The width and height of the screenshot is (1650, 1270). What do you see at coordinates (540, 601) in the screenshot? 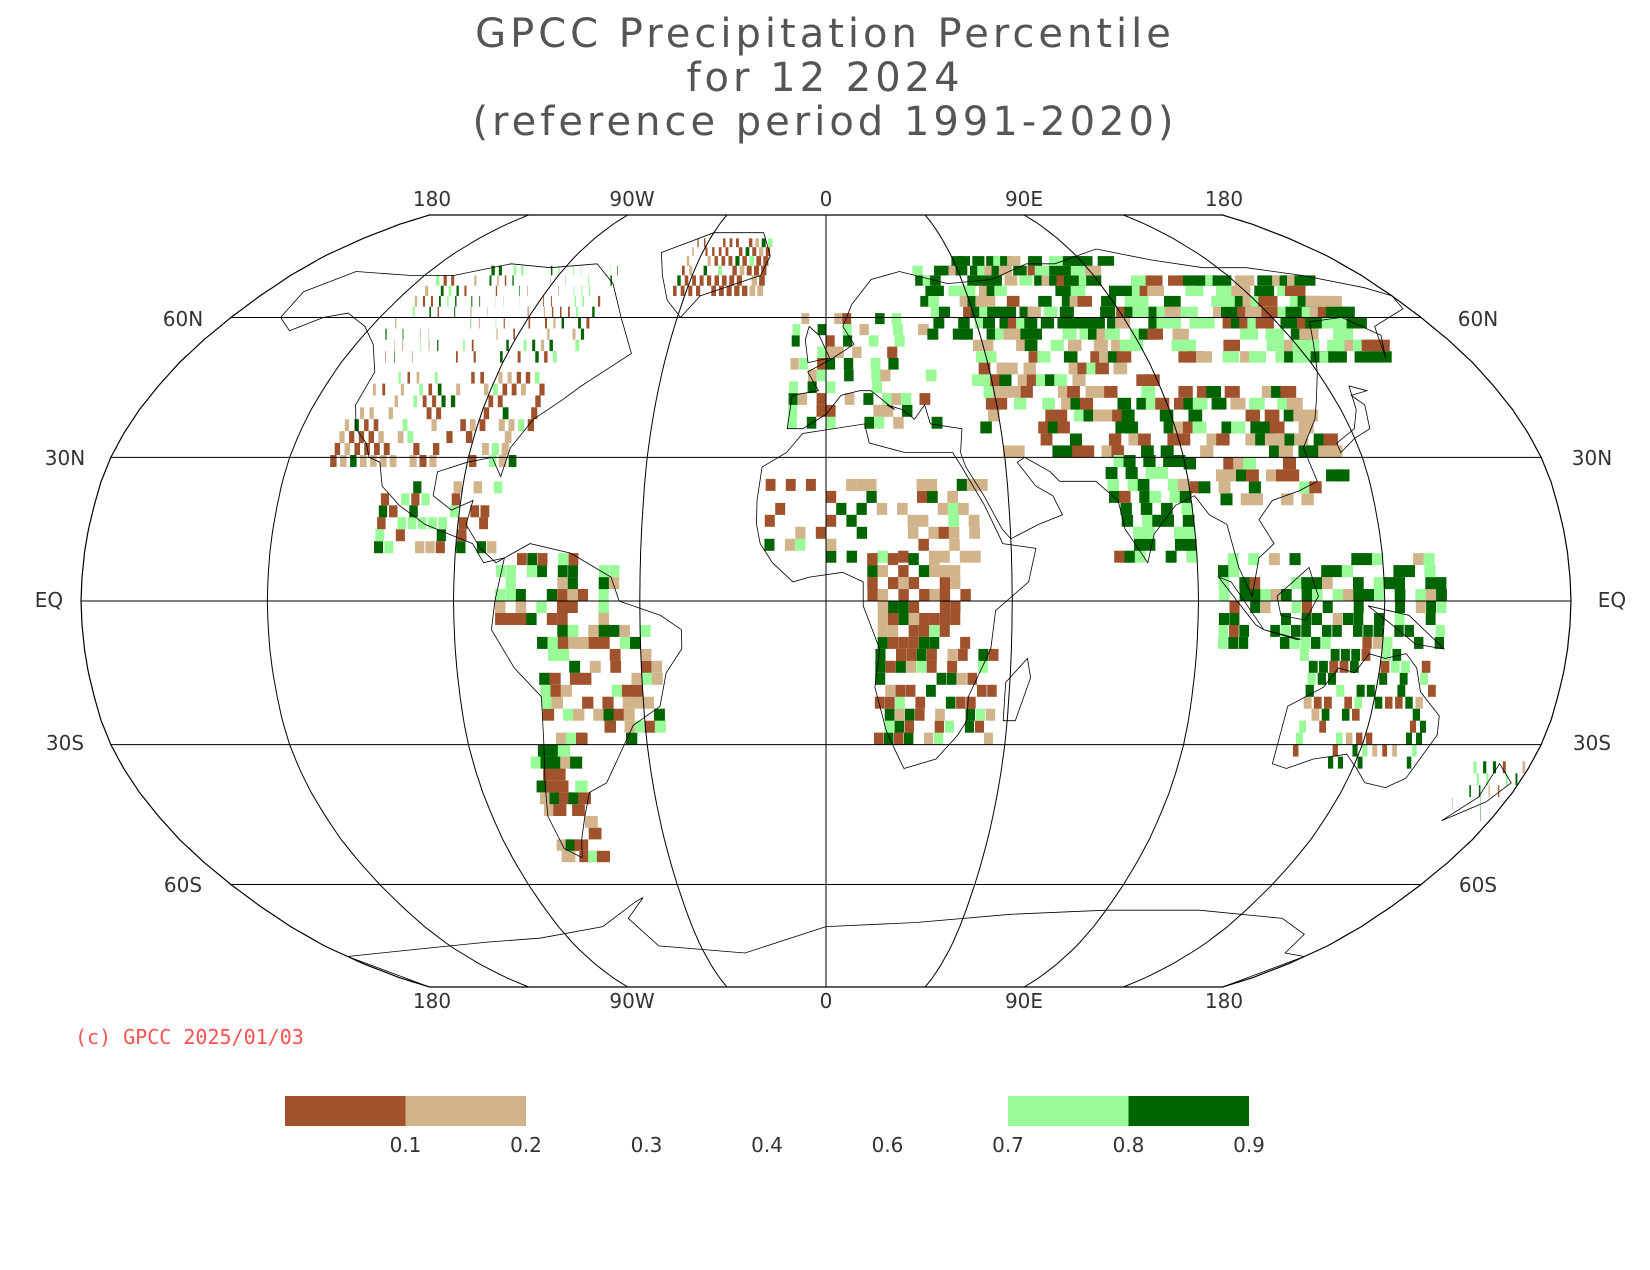
I see `meridian--90` at bounding box center [540, 601].